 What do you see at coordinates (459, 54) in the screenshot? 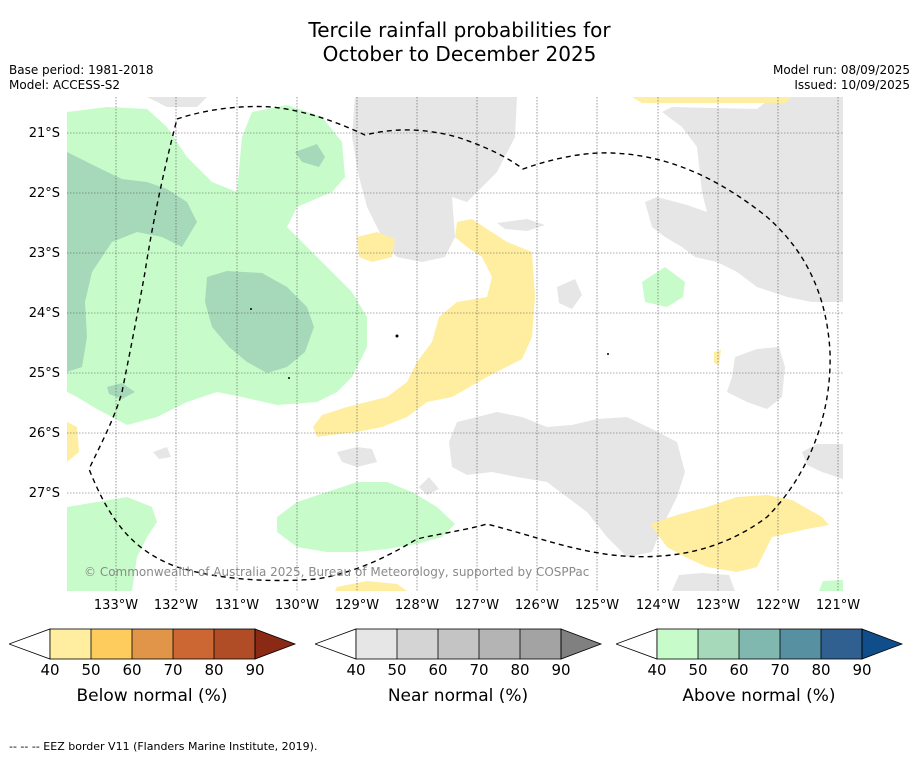
I see `title-line-2: October to December 2025` at bounding box center [459, 54].